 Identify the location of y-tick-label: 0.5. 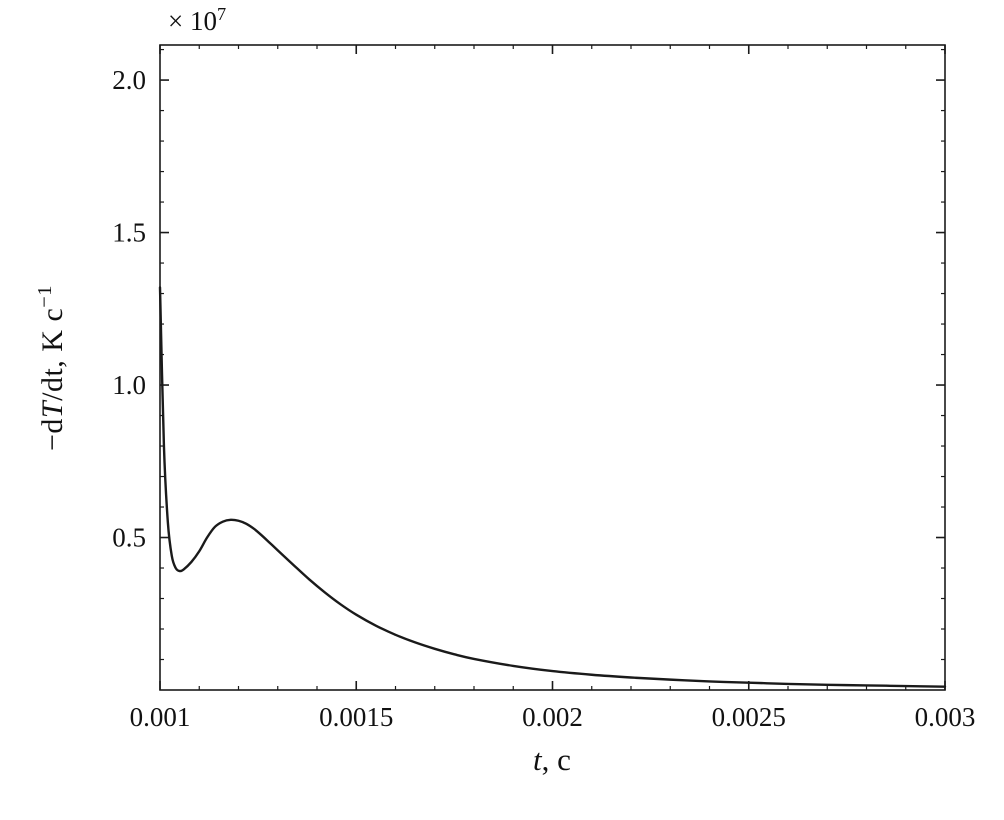
(129, 538).